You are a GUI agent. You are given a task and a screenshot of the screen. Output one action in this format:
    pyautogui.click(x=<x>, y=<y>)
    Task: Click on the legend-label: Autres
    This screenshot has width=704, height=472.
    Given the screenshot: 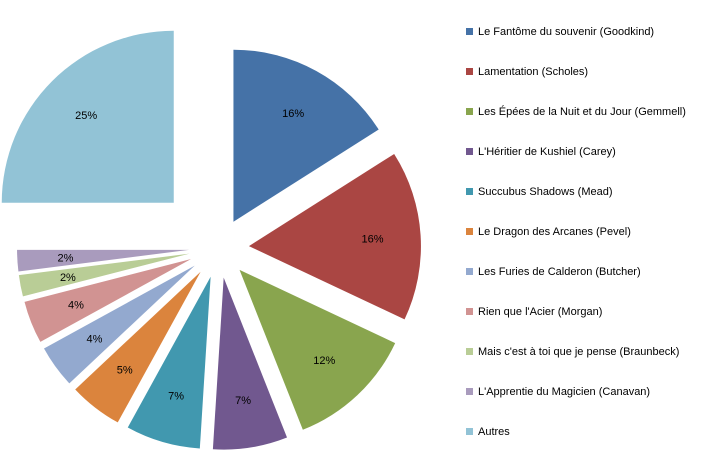 What is the action you would take?
    pyautogui.click(x=494, y=432)
    